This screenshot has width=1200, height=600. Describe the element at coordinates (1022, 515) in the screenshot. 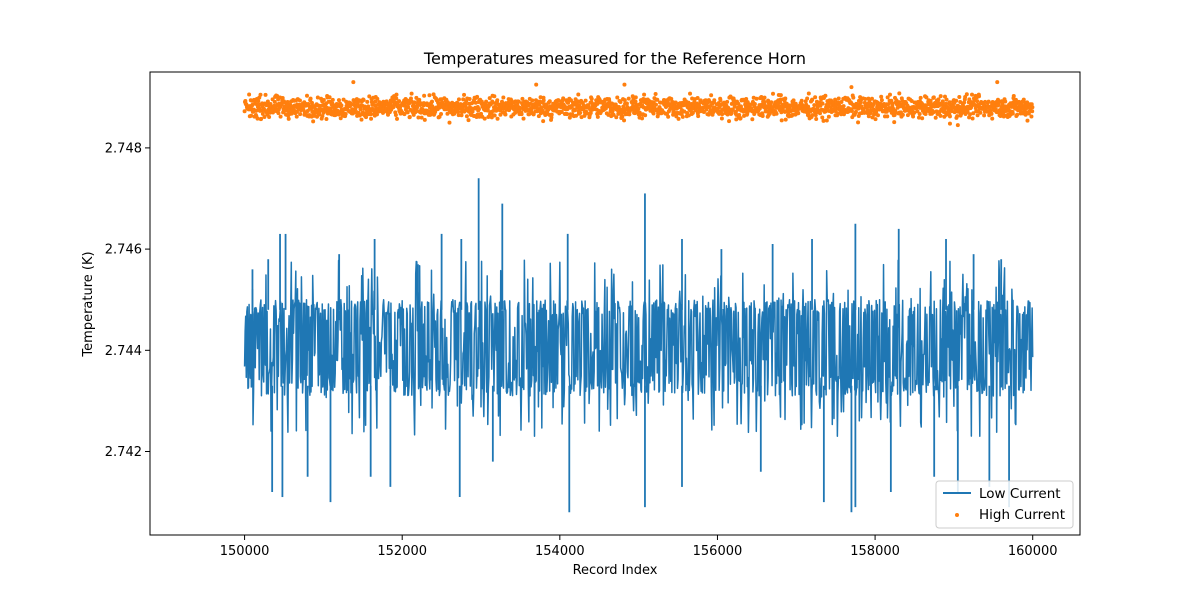

I see `legend-high-current-label: High Current` at that location.